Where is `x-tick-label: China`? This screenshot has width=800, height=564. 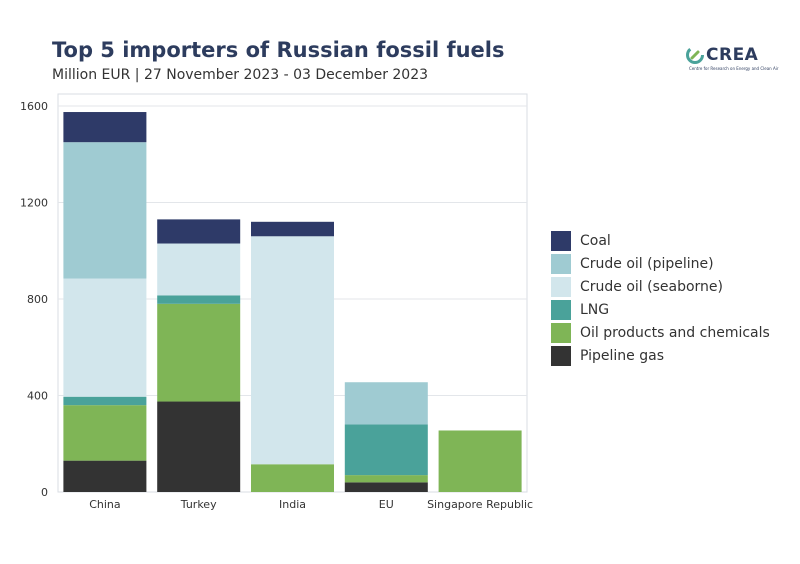 x-tick-label: China is located at coordinates (104, 504).